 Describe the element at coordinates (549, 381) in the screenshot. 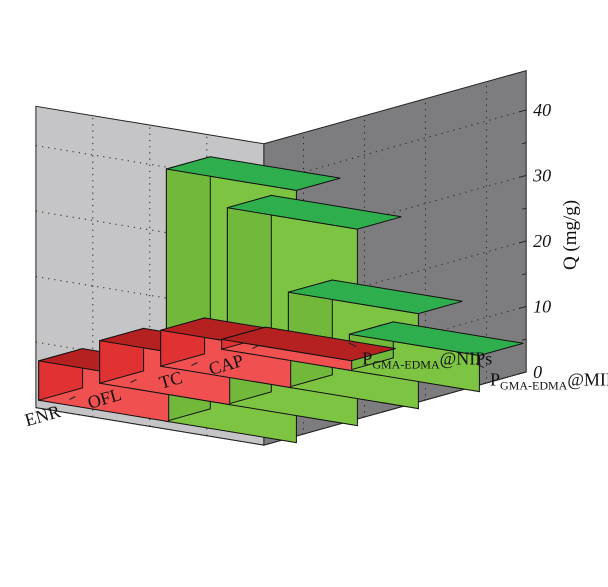

I see `series-label: PGMA-EDMA@MIPs` at that location.